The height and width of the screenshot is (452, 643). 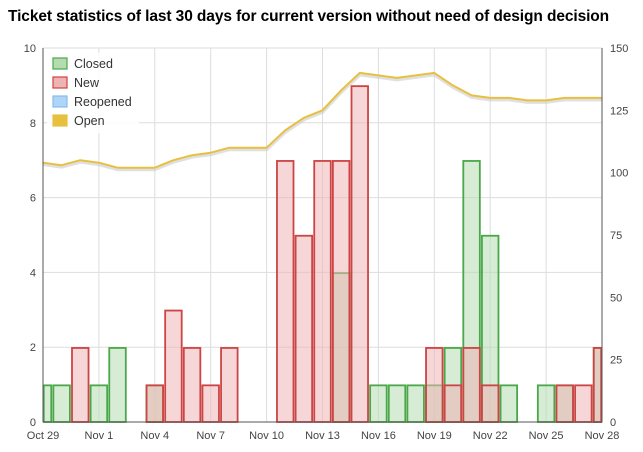 What do you see at coordinates (33, 348) in the screenshot?
I see `y-left-tick-label: 2` at bounding box center [33, 348].